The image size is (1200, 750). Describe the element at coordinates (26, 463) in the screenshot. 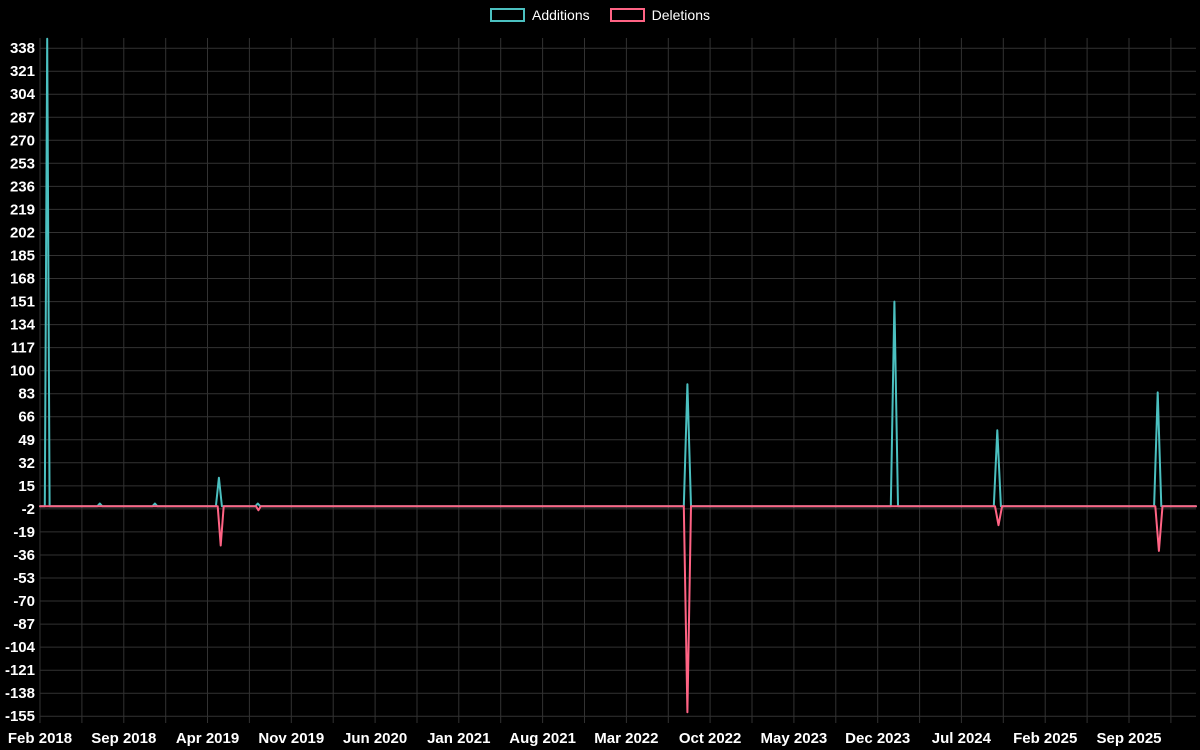

I see `y-axis-tick-label: 32` at that location.